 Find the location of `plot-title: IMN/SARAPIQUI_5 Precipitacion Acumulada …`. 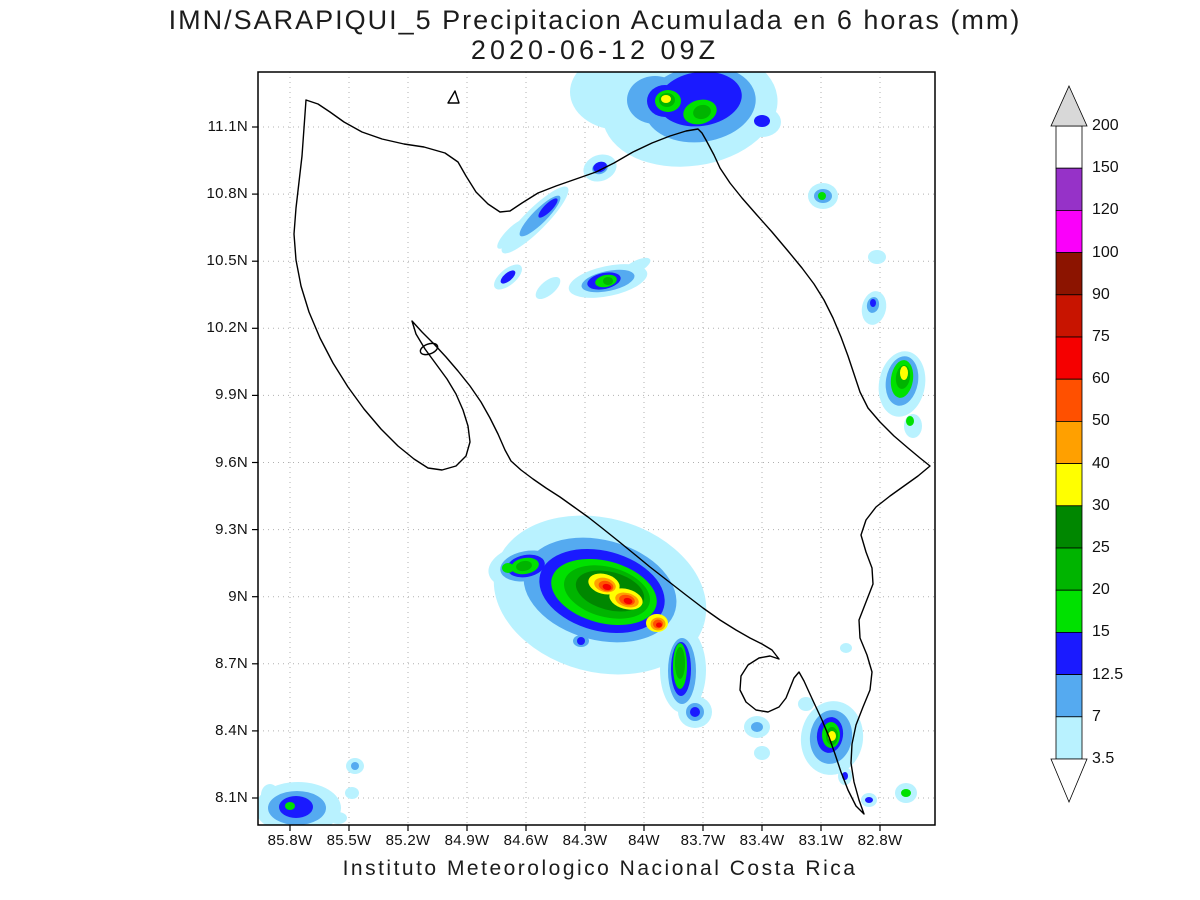

plot-title: IMN/SARAPIQUI_5 Precipitacion Acumulada … is located at coordinates (595, 20).